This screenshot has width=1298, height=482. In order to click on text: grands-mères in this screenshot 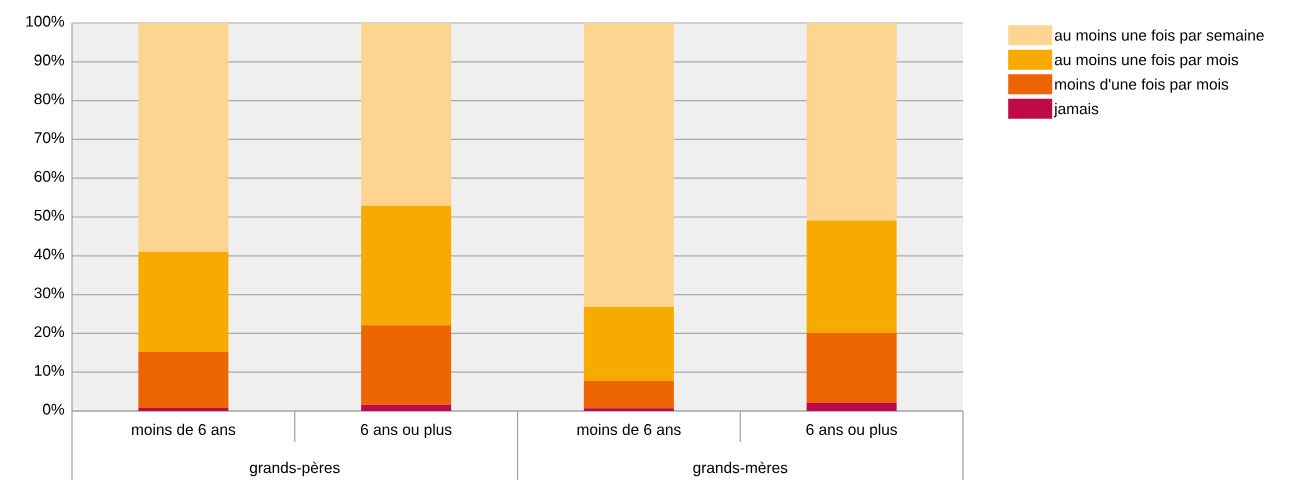, I will do `click(740, 469)`.